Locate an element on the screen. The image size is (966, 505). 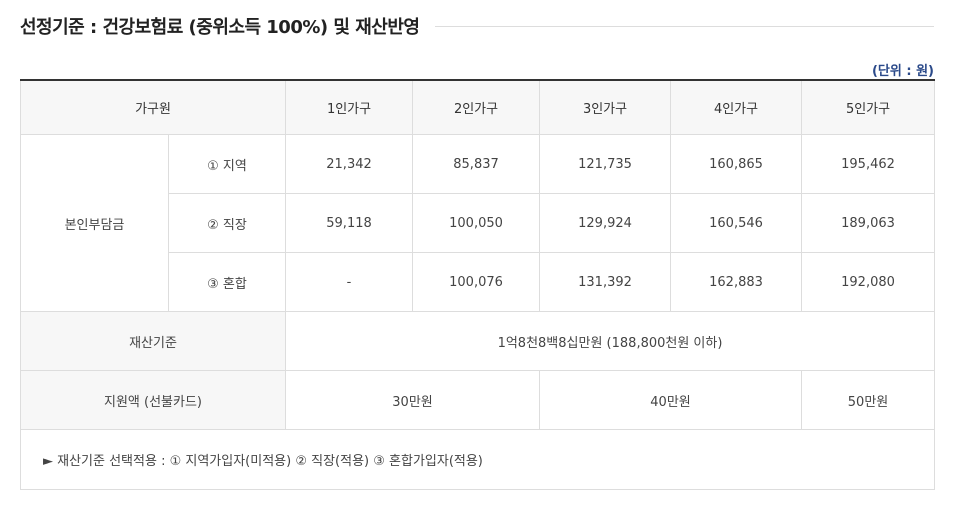
table-row: 지원액 (선불카드) 30만원 40만원 50만원 is located at coordinates (477, 400).